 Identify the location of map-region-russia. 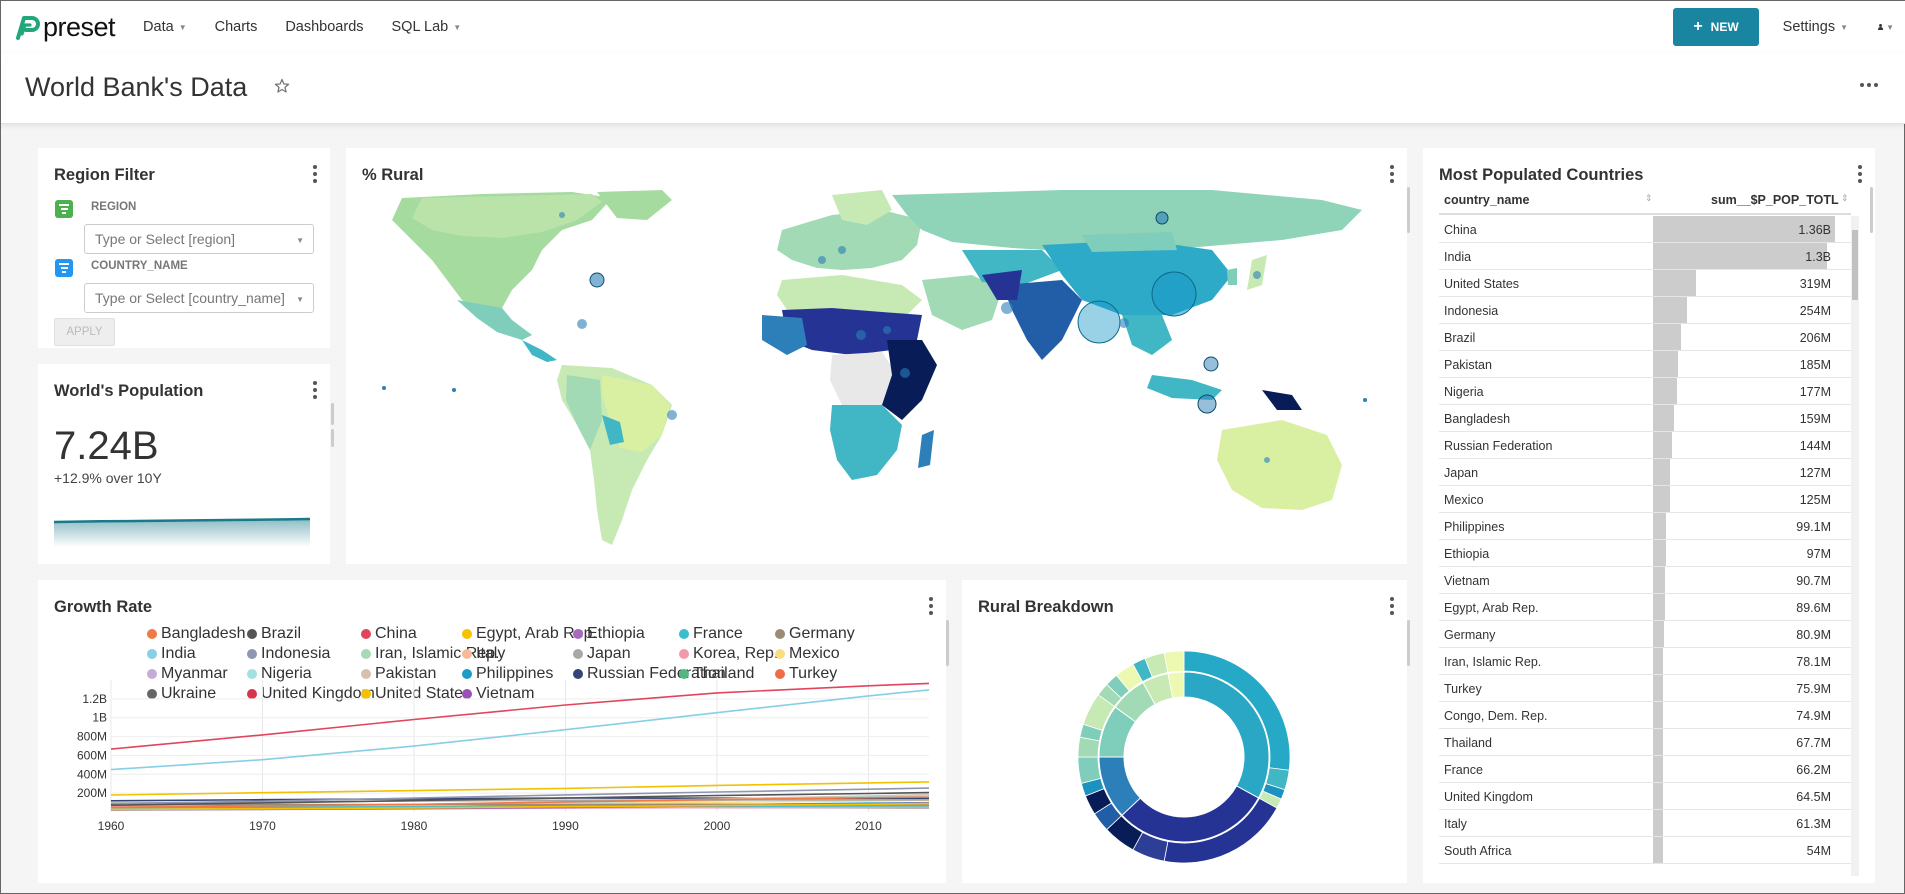
(1127, 221).